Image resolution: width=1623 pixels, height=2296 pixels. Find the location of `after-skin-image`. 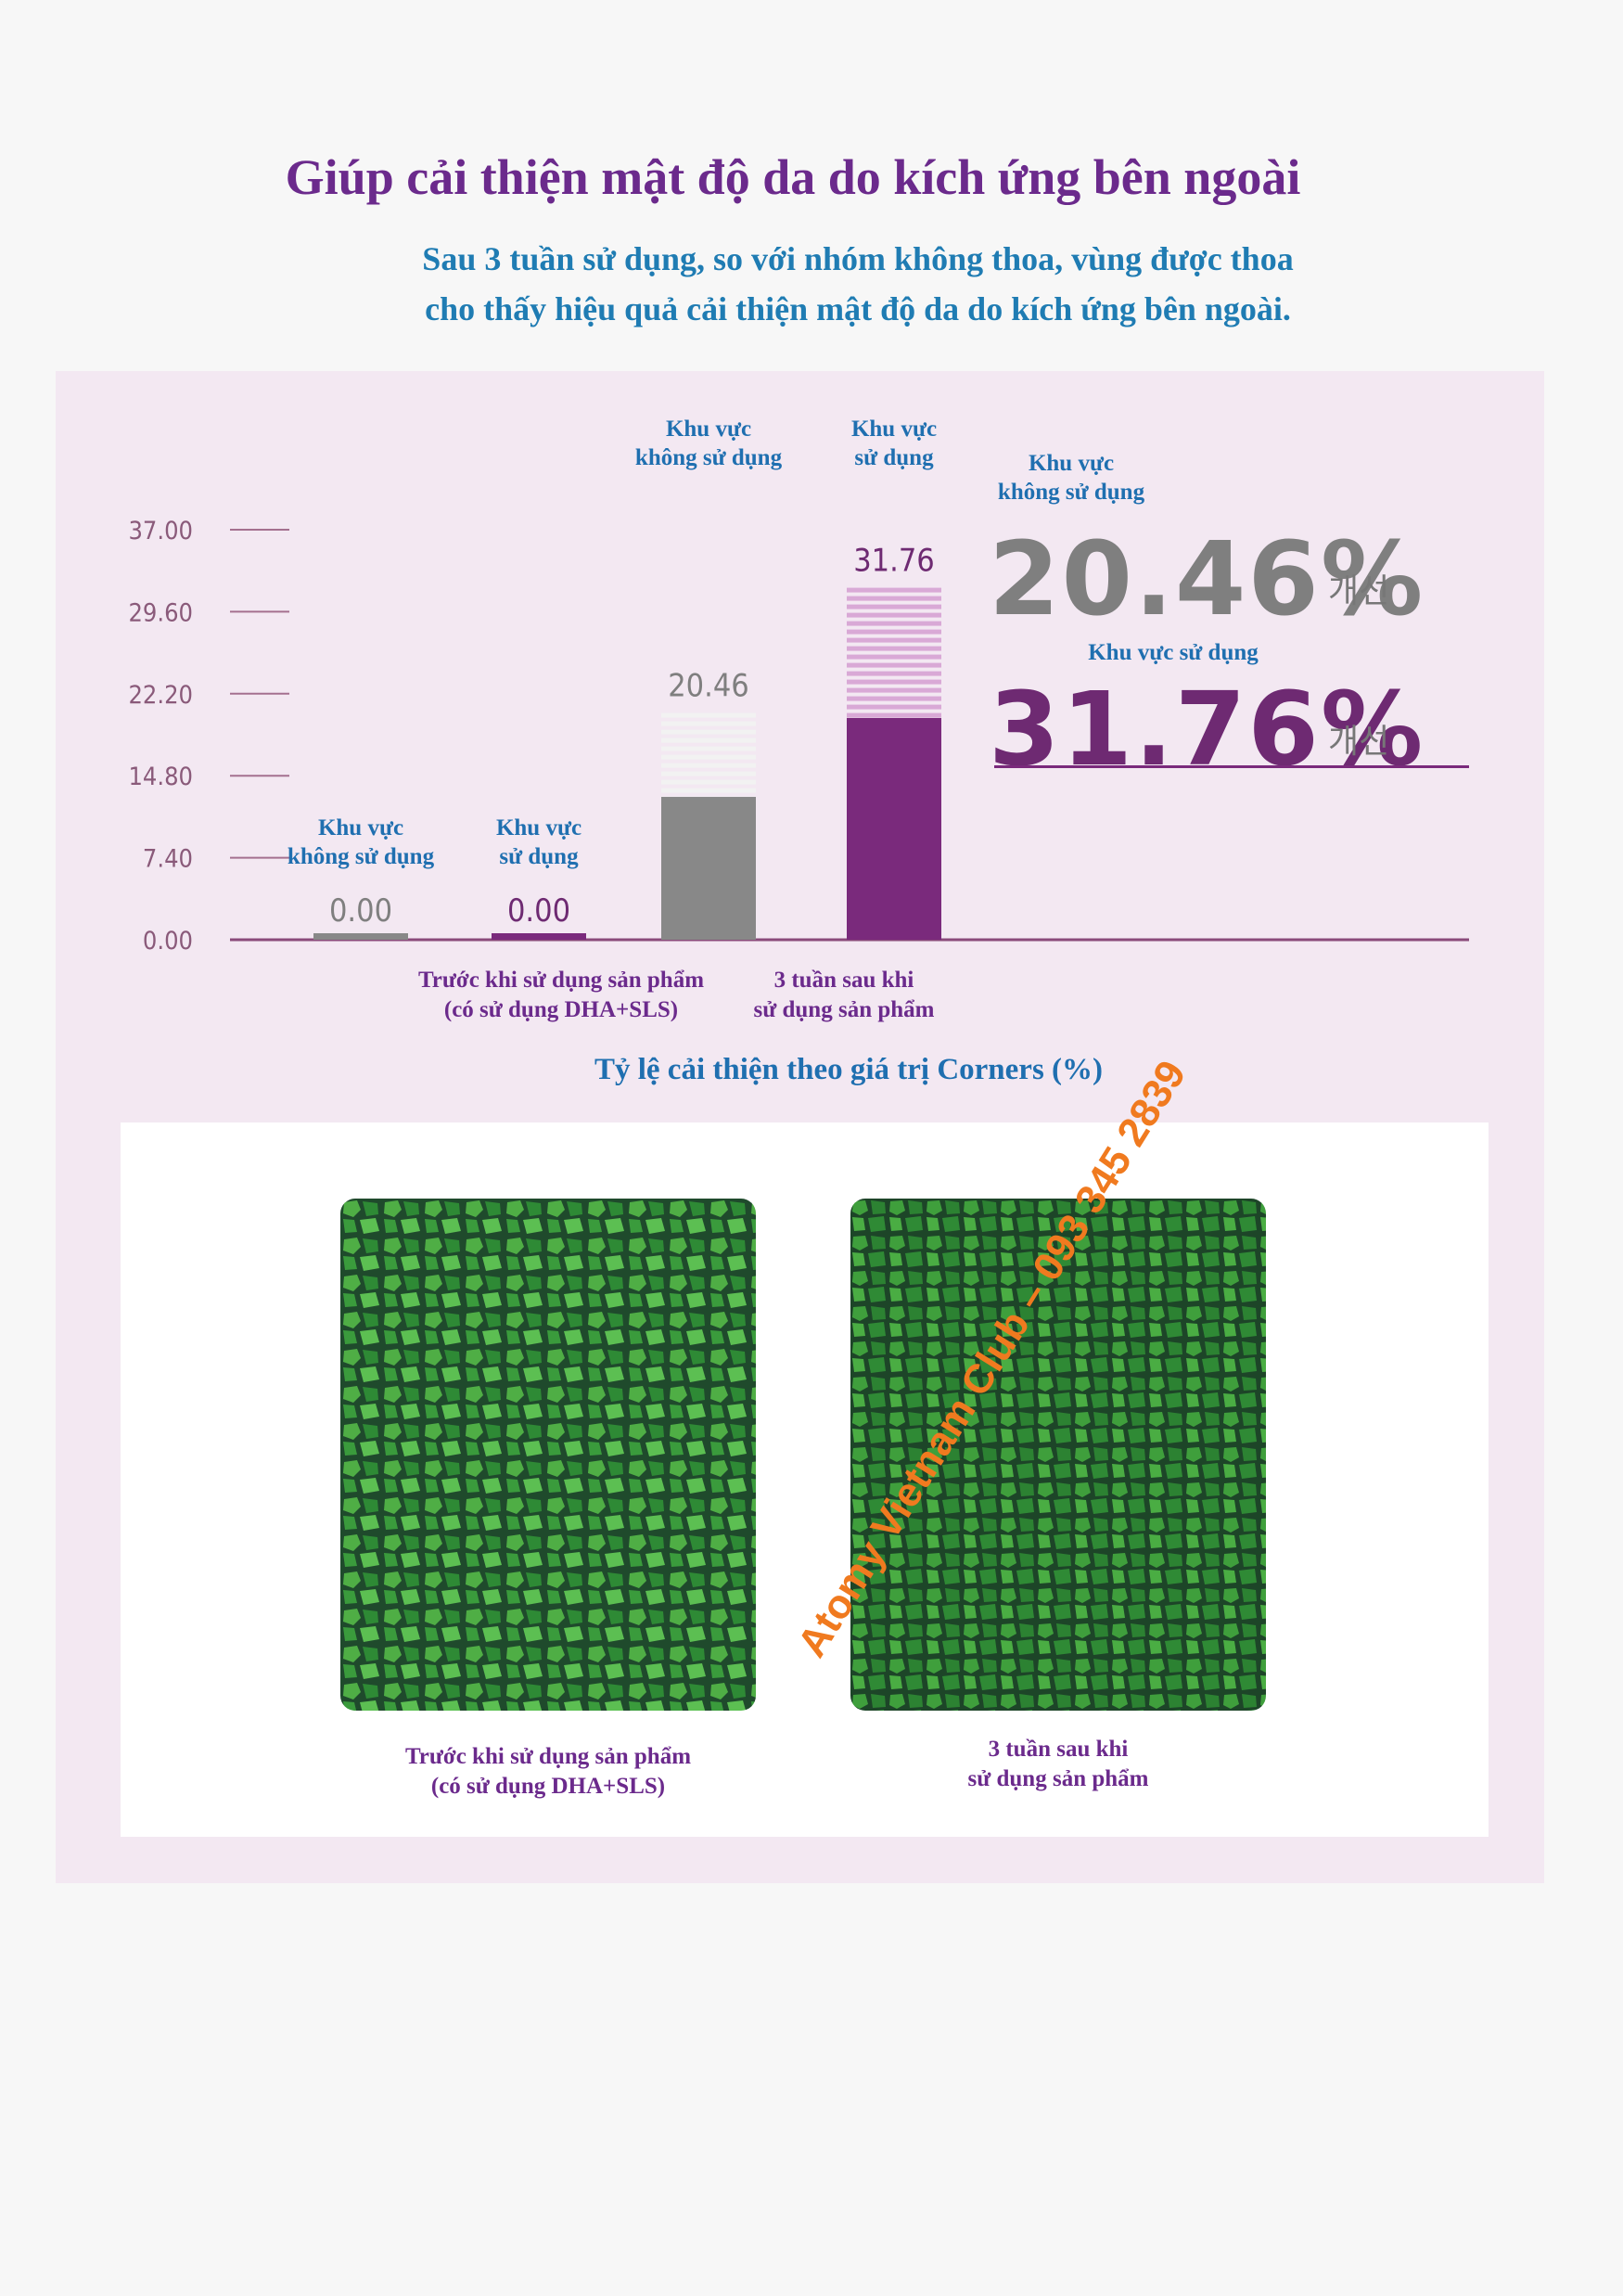

after-skin-image is located at coordinates (1058, 1455).